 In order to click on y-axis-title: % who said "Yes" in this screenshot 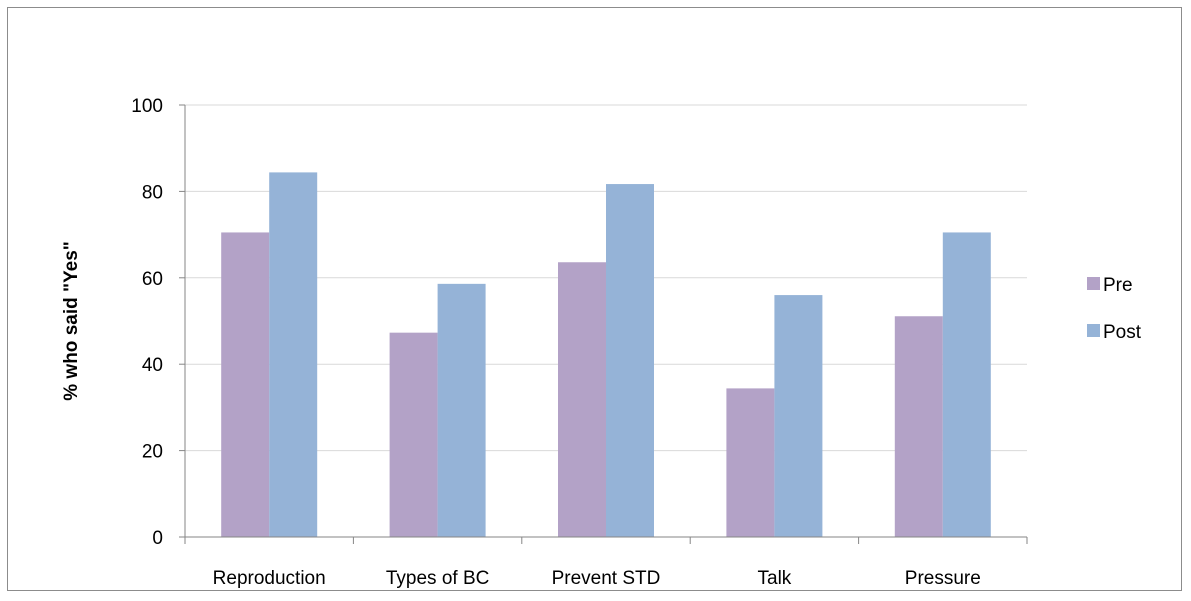, I will do `click(71, 321)`.